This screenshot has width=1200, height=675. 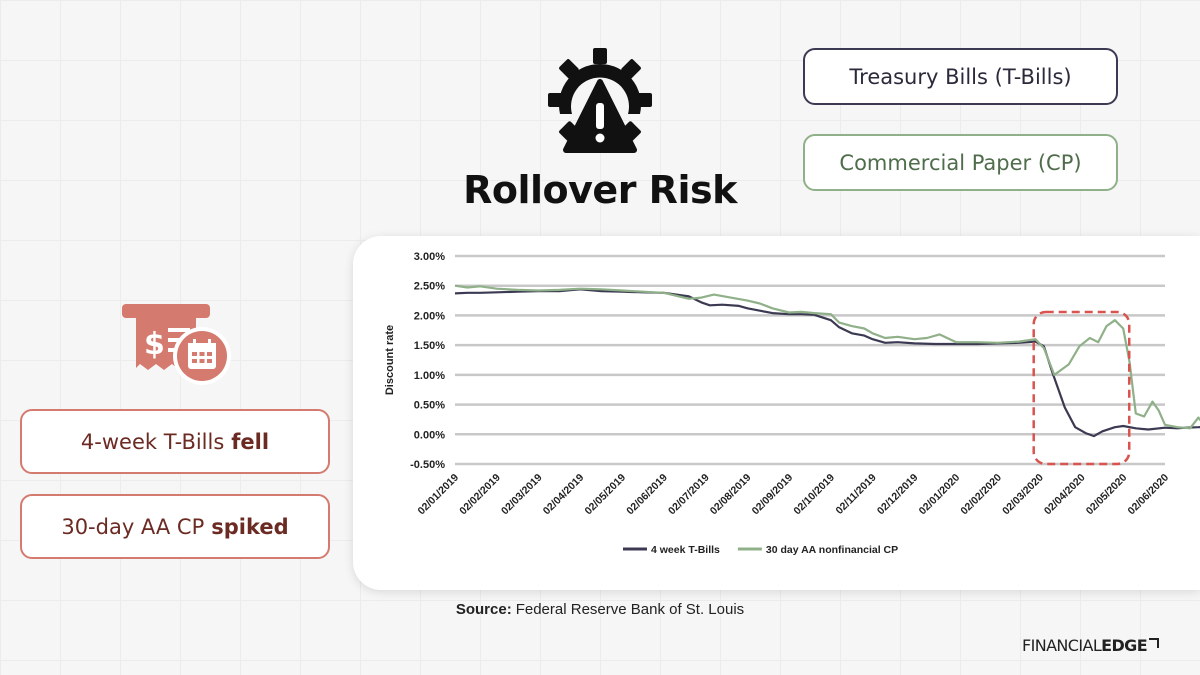 I want to click on brand-part2: EDGE, so click(x=1124, y=645).